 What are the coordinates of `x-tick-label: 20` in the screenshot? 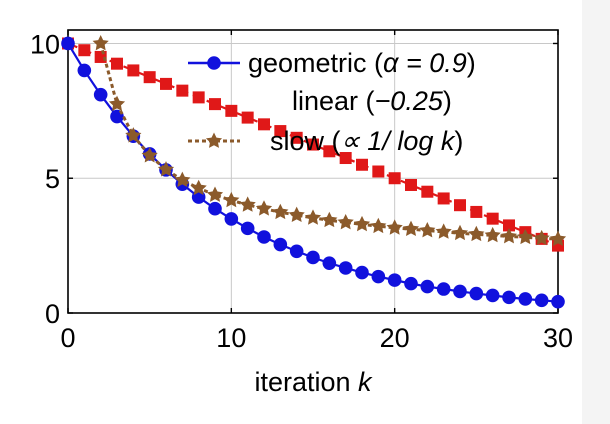 It's located at (395, 338).